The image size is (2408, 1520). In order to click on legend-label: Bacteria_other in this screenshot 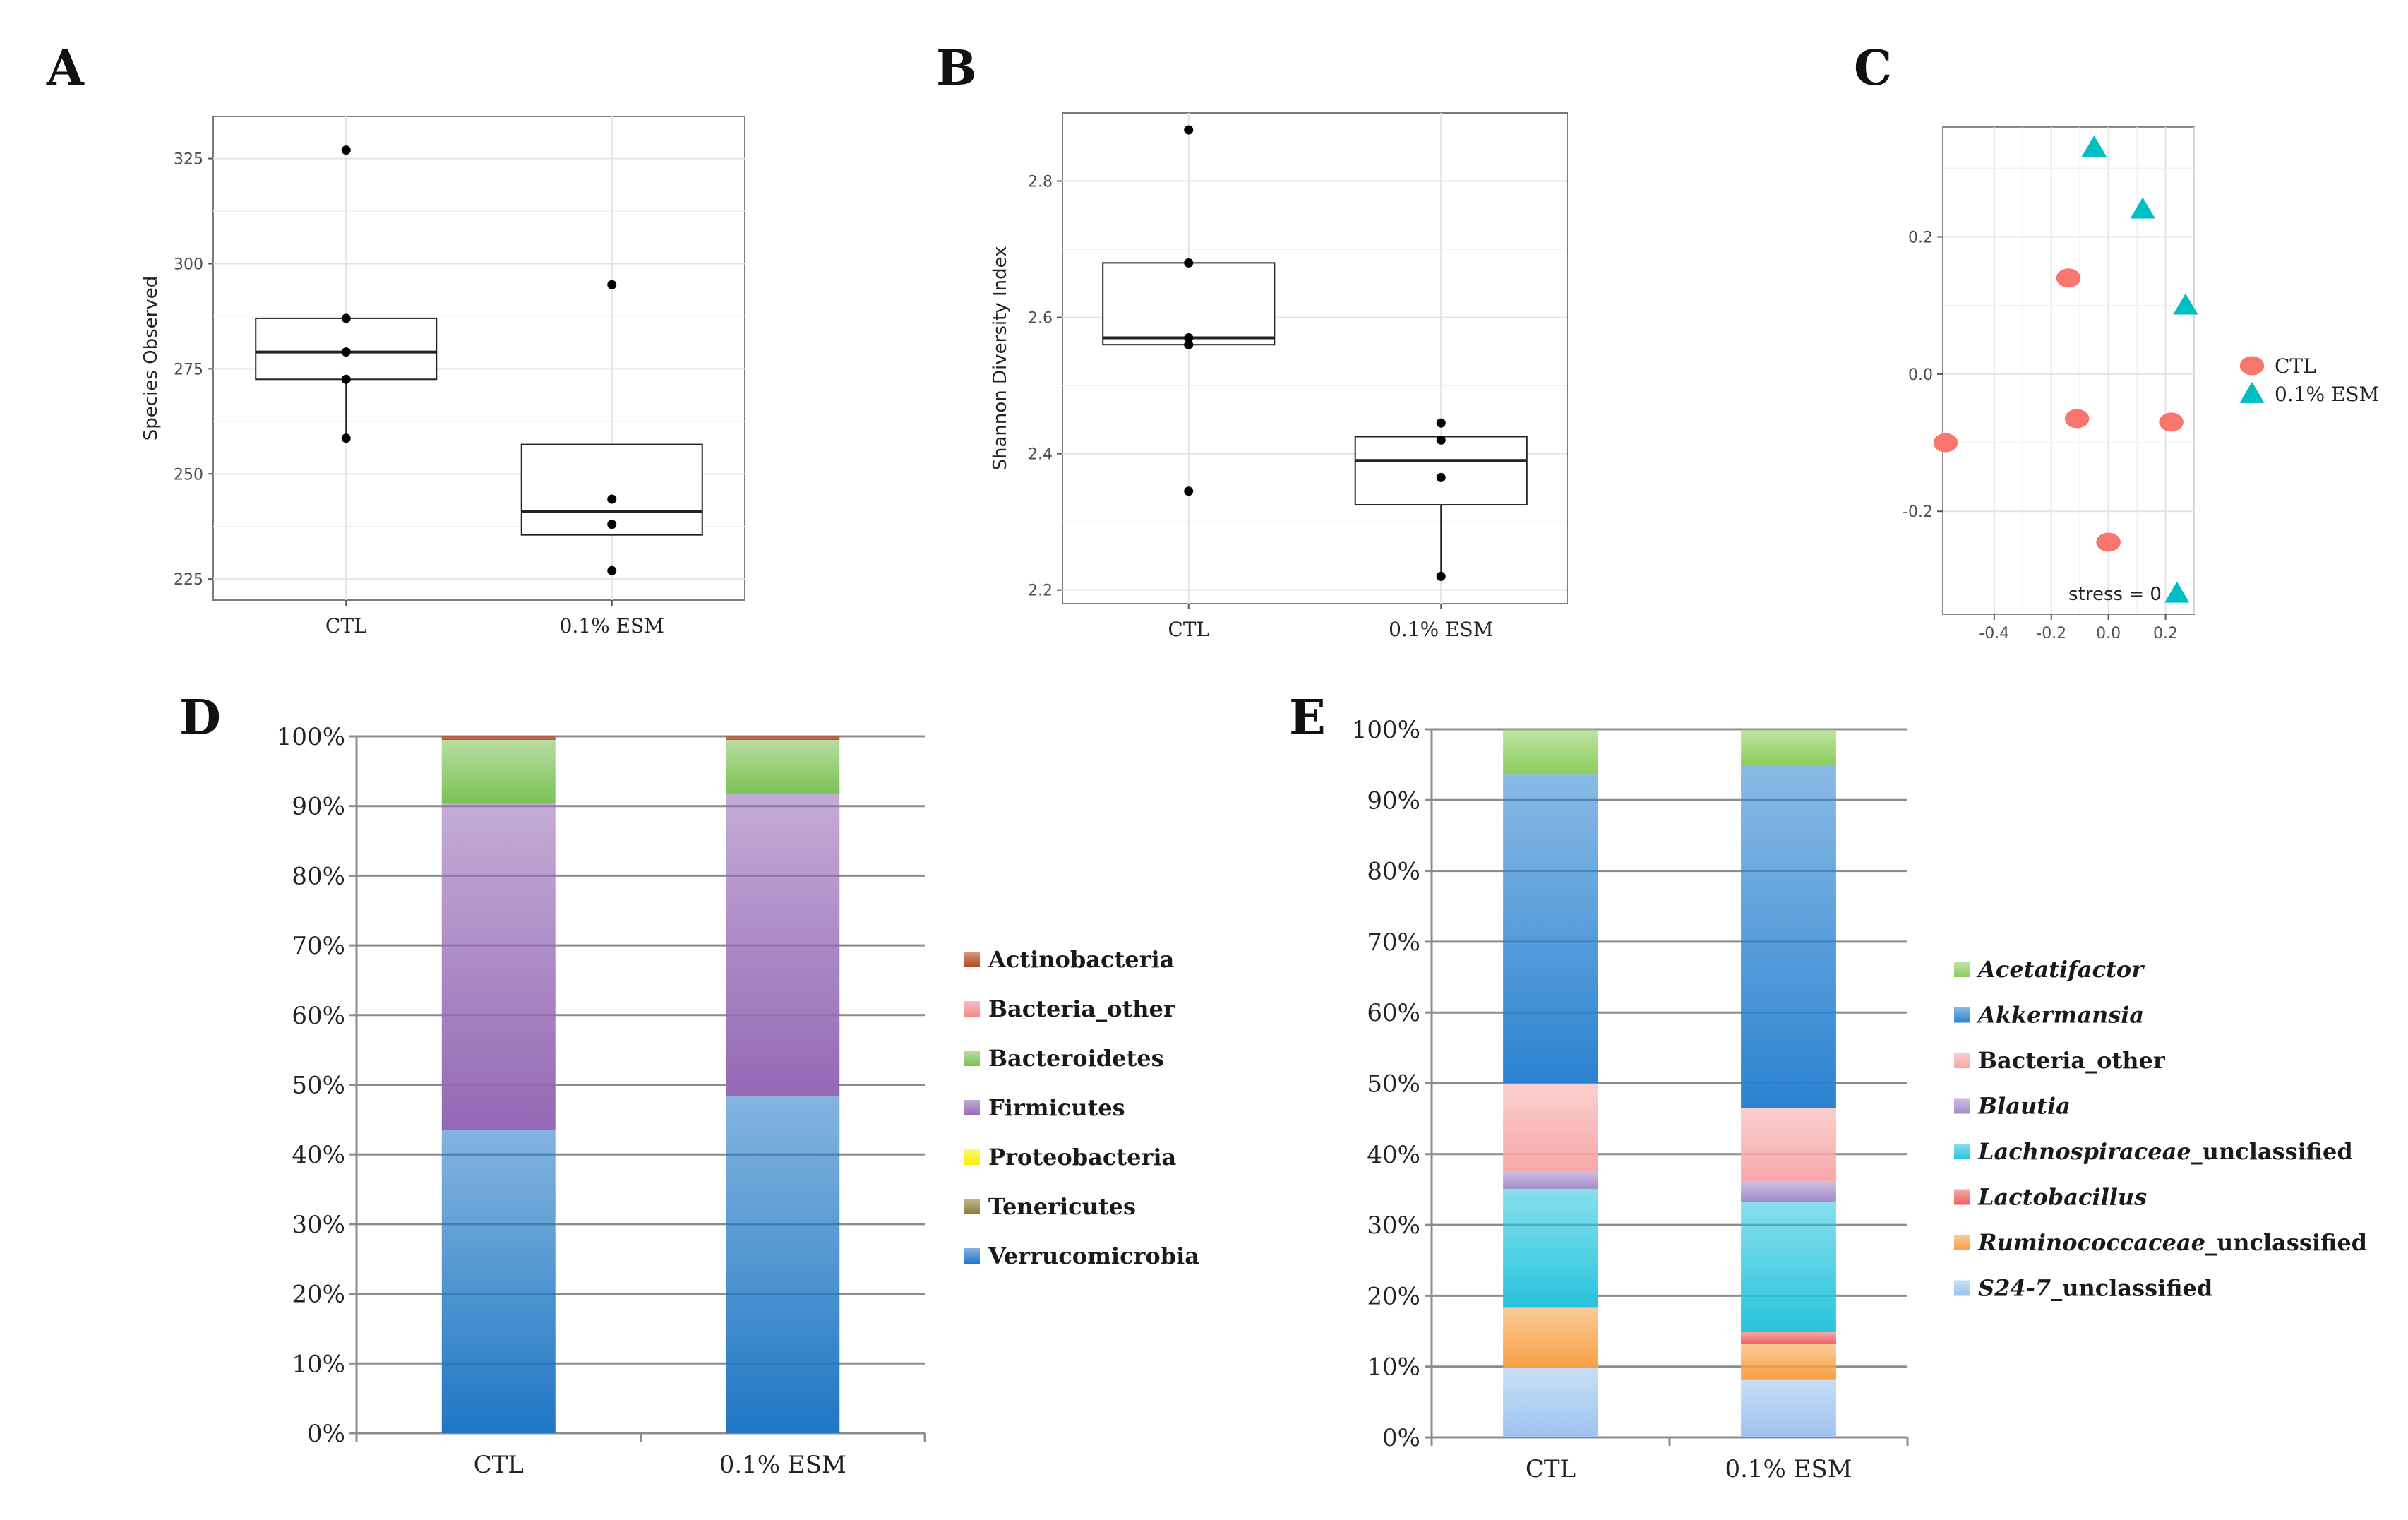, I will do `click(1082, 1008)`.